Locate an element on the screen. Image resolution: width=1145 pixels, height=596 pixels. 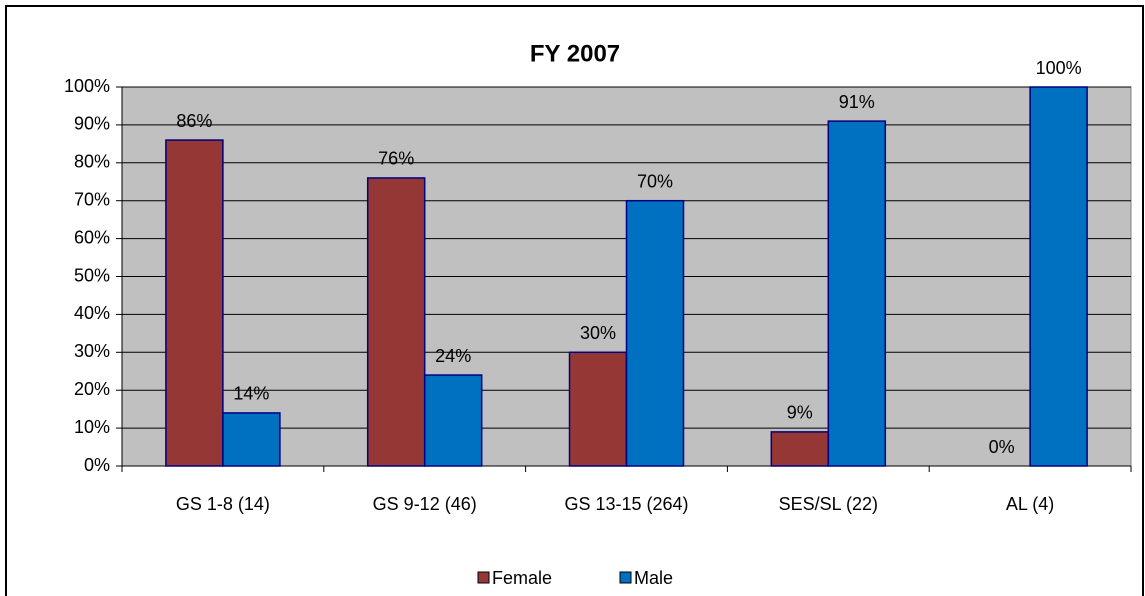
x-tick-label: AL (4) is located at coordinates (1030, 504).